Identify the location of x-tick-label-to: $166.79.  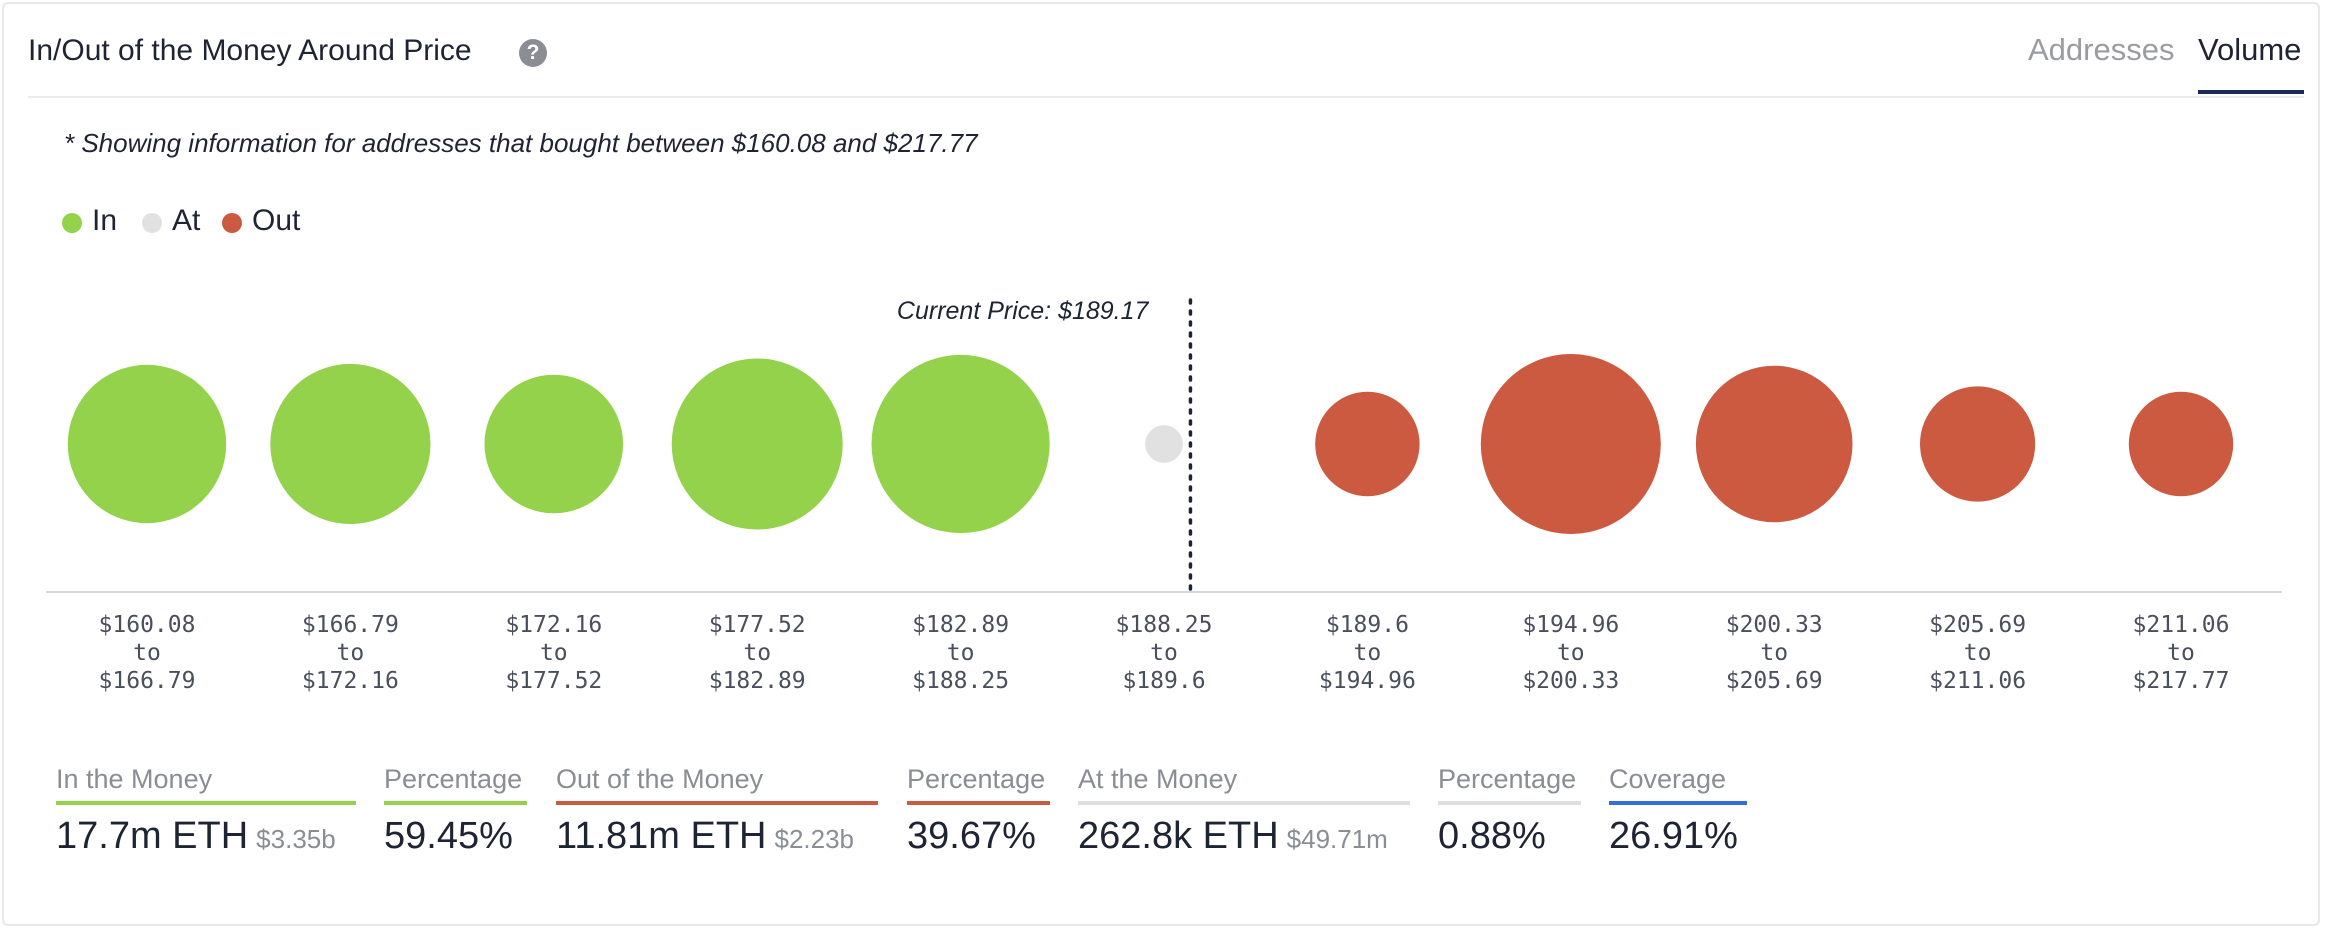
(147, 681).